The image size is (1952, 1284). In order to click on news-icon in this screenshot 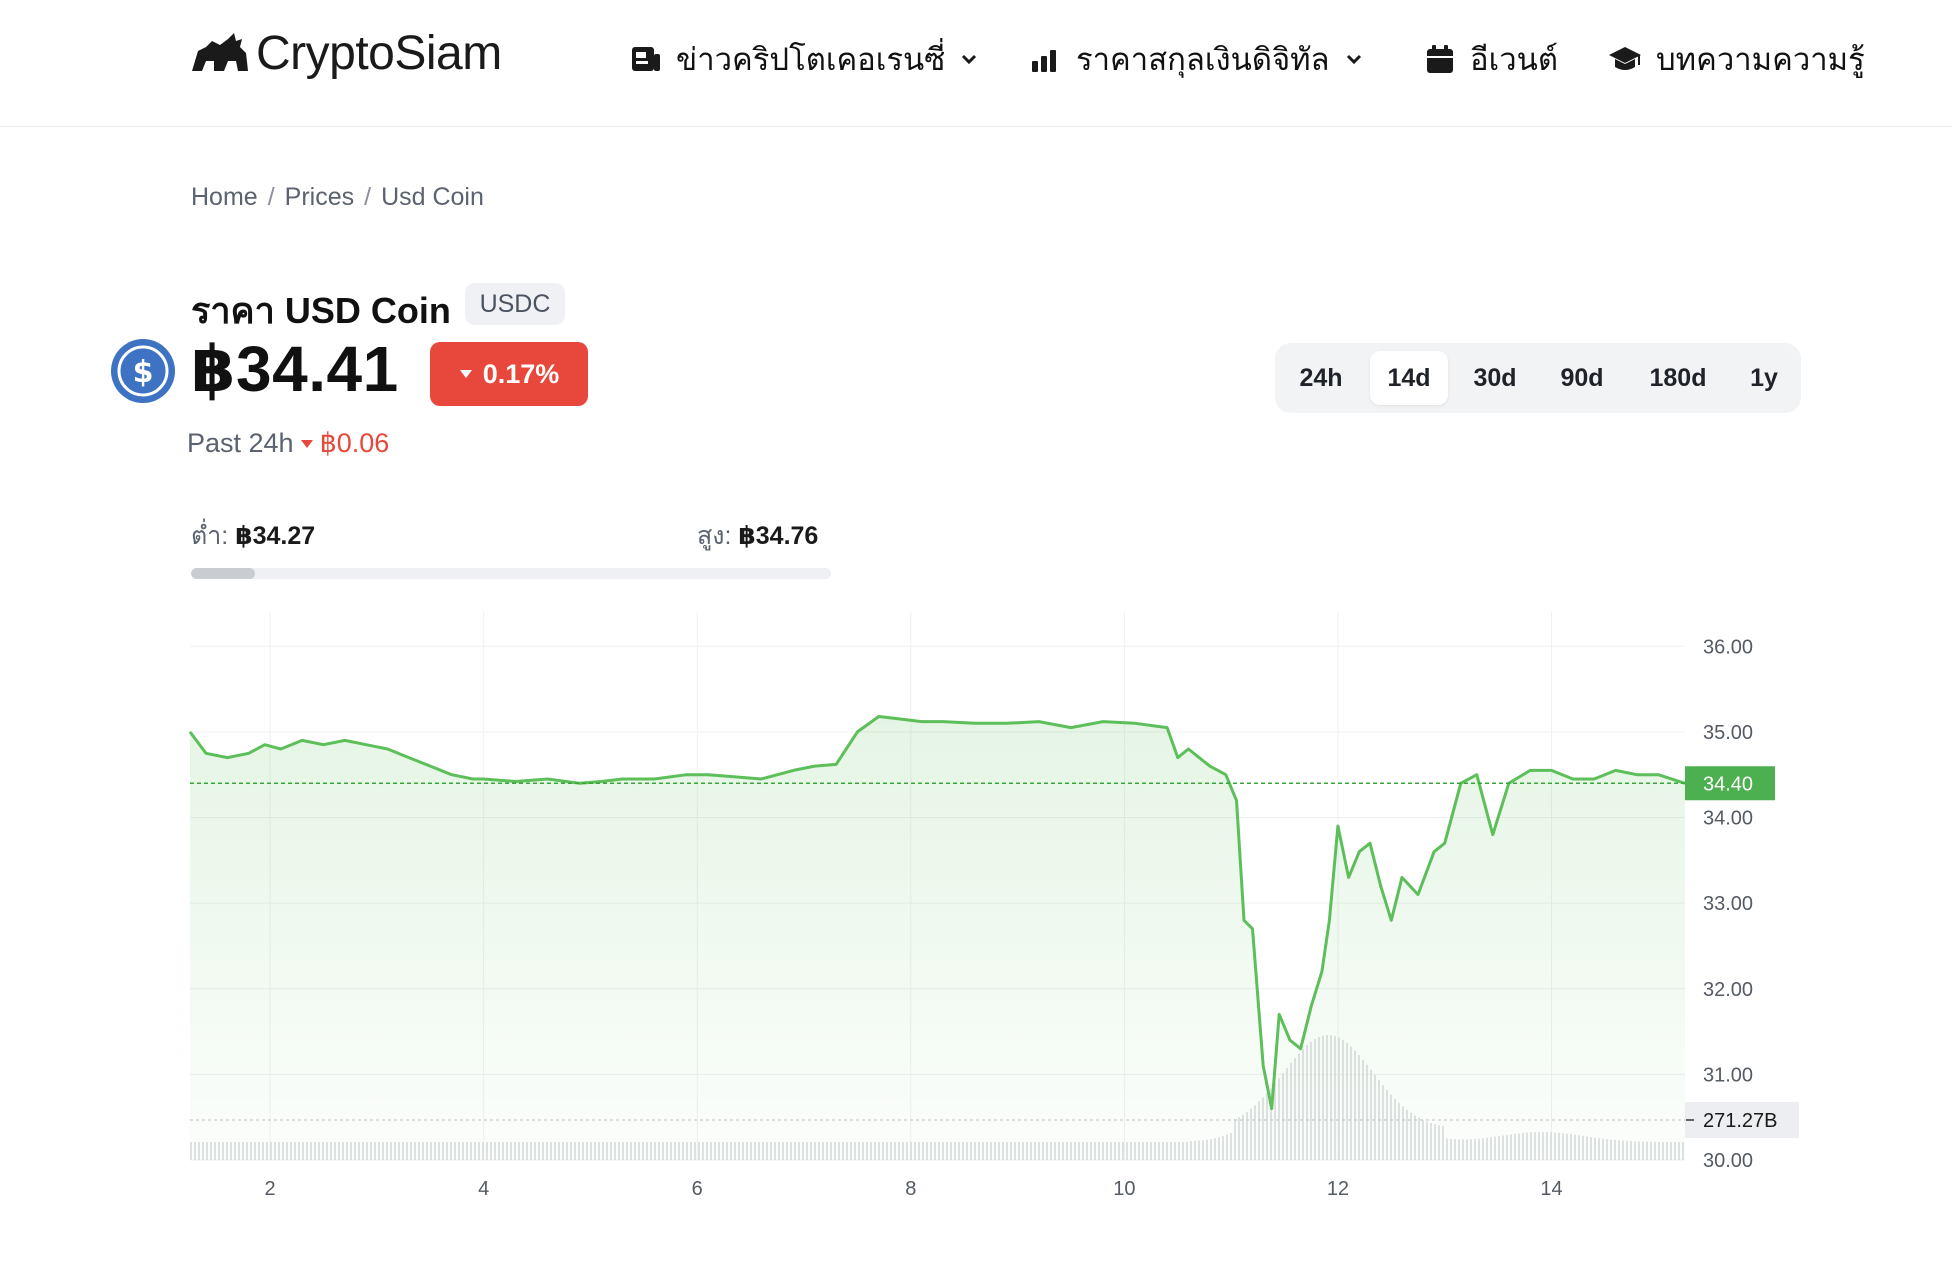, I will do `click(646, 59)`.